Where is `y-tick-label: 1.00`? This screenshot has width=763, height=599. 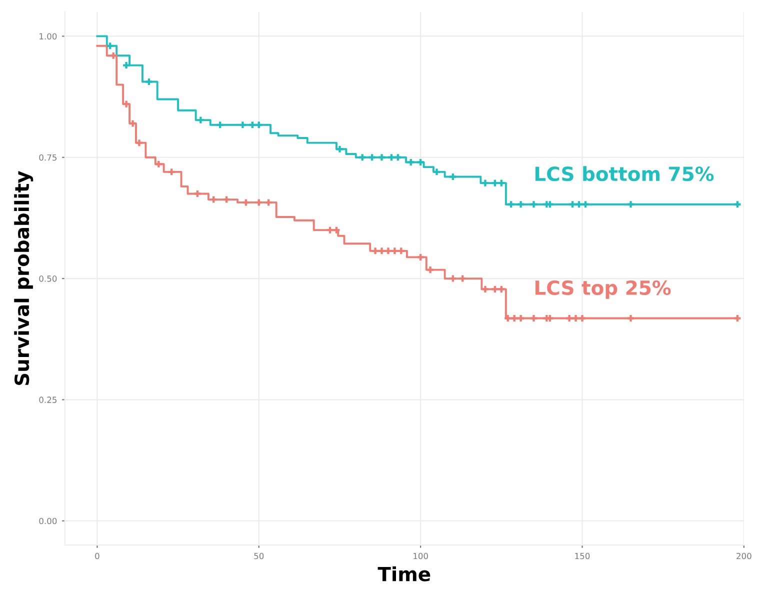 y-tick-label: 1.00 is located at coordinates (48, 36).